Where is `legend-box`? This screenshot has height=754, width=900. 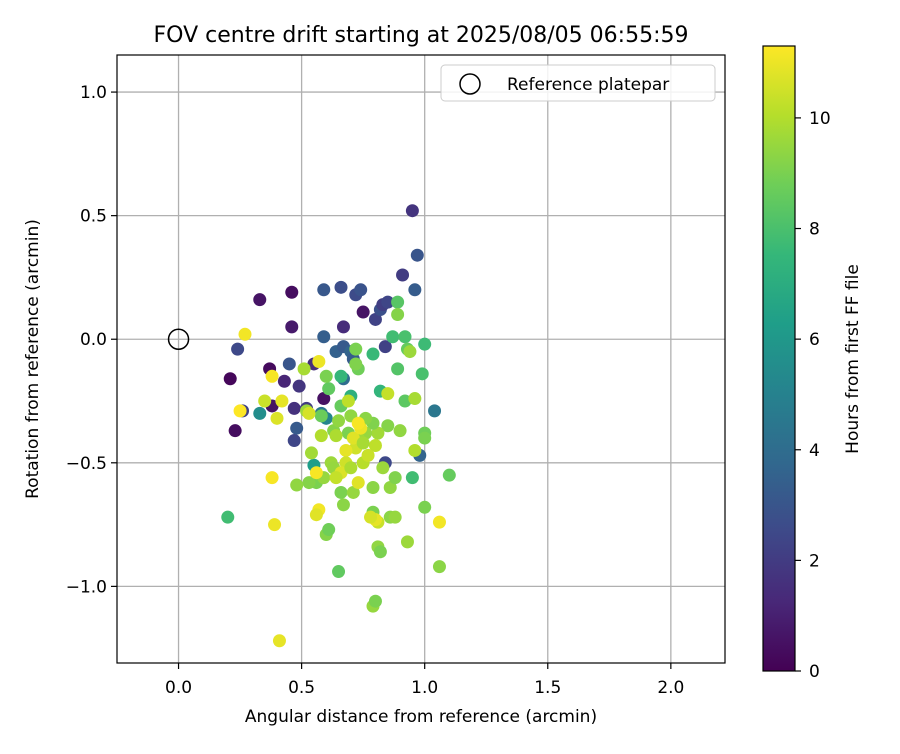 legend-box is located at coordinates (578, 83).